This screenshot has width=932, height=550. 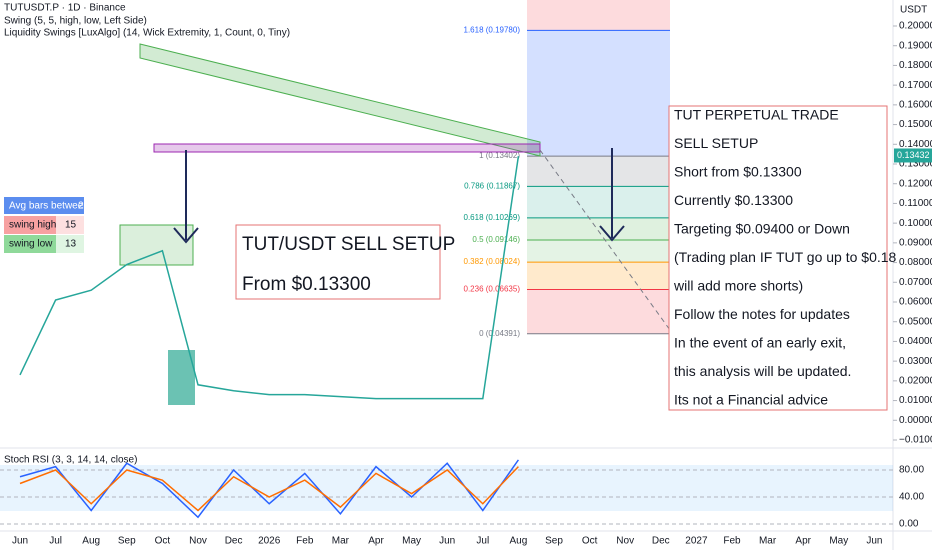 What do you see at coordinates (915, 302) in the screenshot?
I see `y-tick-label: 0.06000` at bounding box center [915, 302].